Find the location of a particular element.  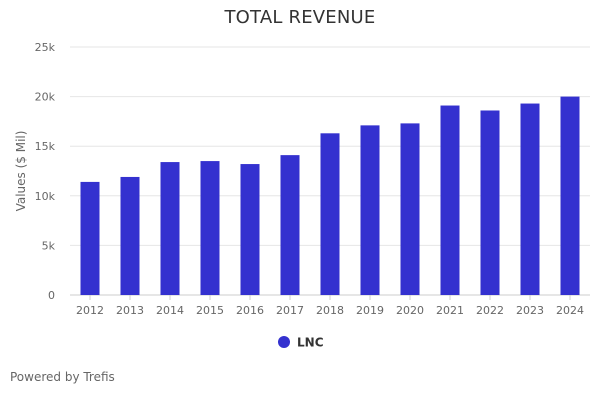

bar-2022 is located at coordinates (490, 202).